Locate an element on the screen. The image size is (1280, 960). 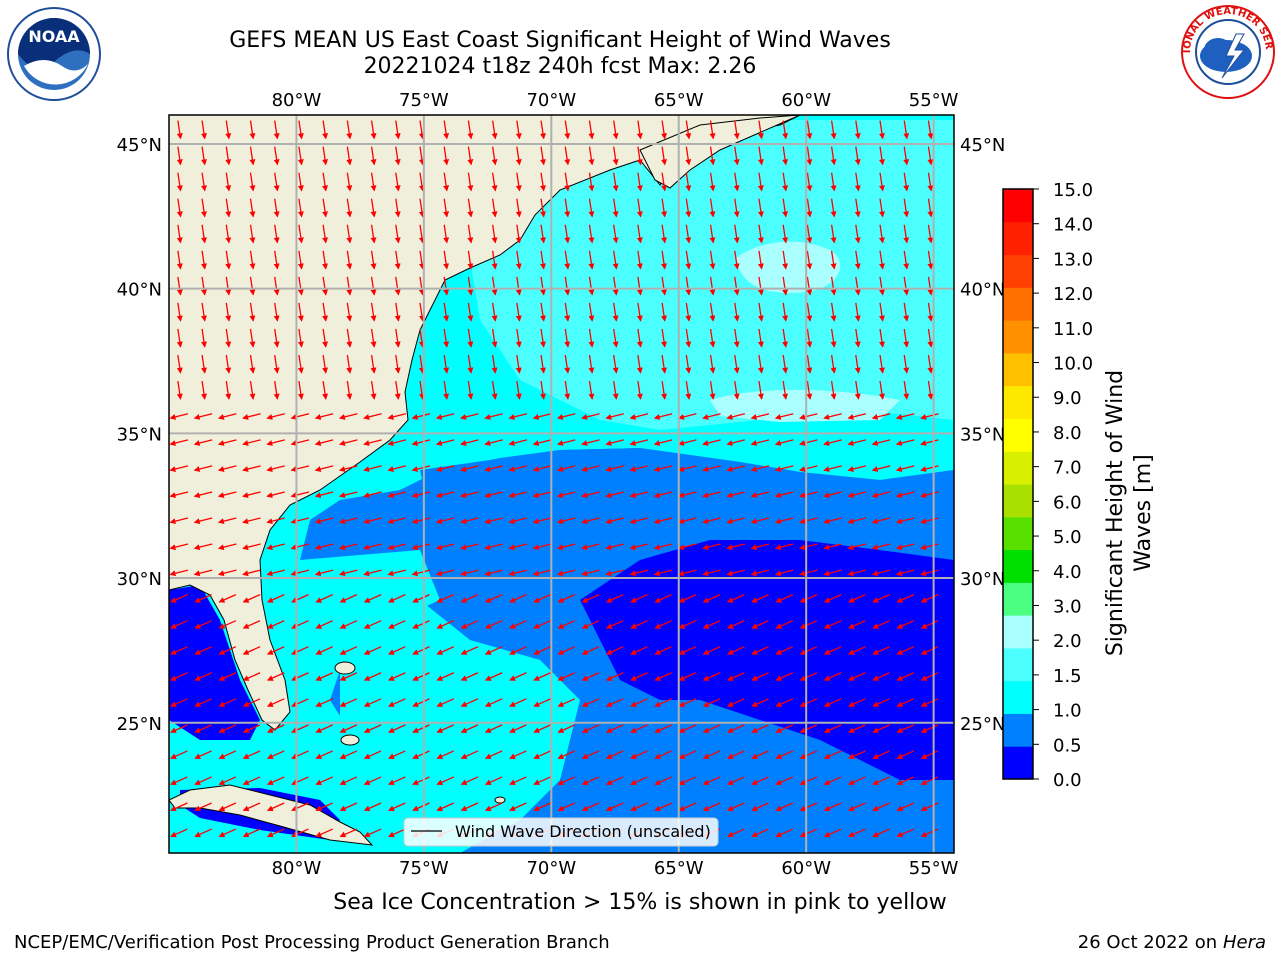
colorbar-tick-label: 3.0 is located at coordinates (1067, 606).